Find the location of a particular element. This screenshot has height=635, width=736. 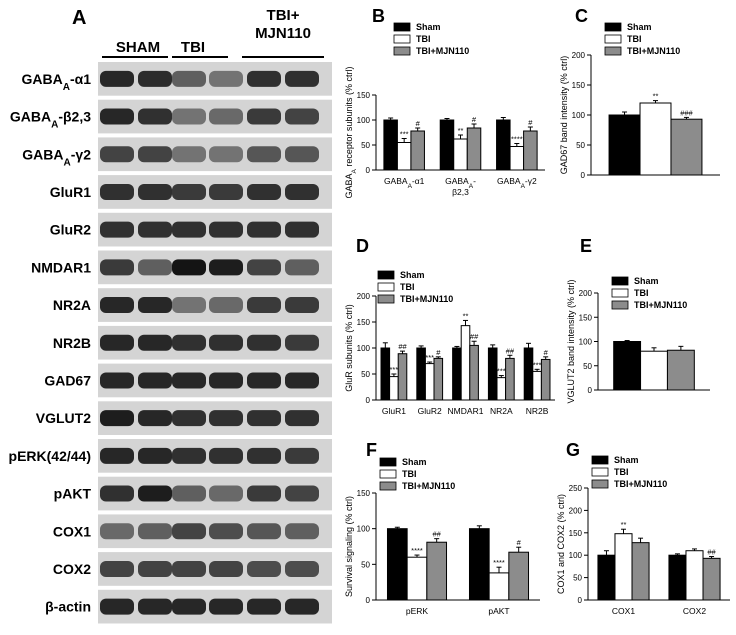

legend-label: Sham is located at coordinates (646, 281).